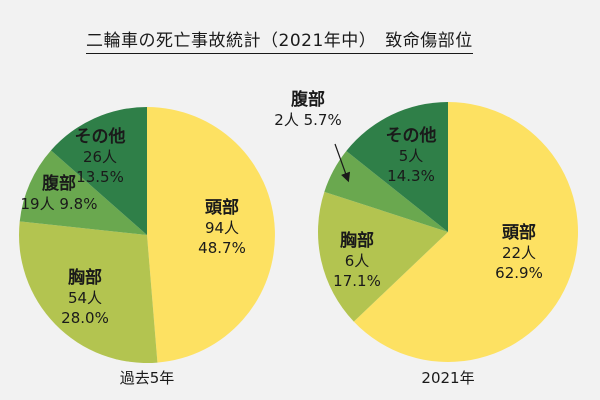 Image resolution: width=600 pixels, height=400 pixels. I want to click on slice-label-text: 54人, so click(85, 298).